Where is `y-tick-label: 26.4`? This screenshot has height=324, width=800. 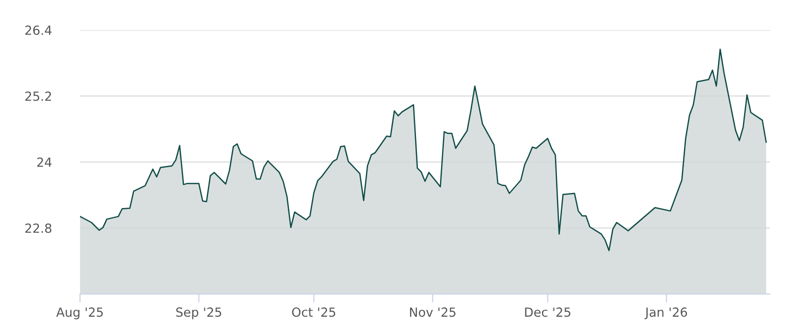 y-tick-label: 26.4 is located at coordinates (38, 30).